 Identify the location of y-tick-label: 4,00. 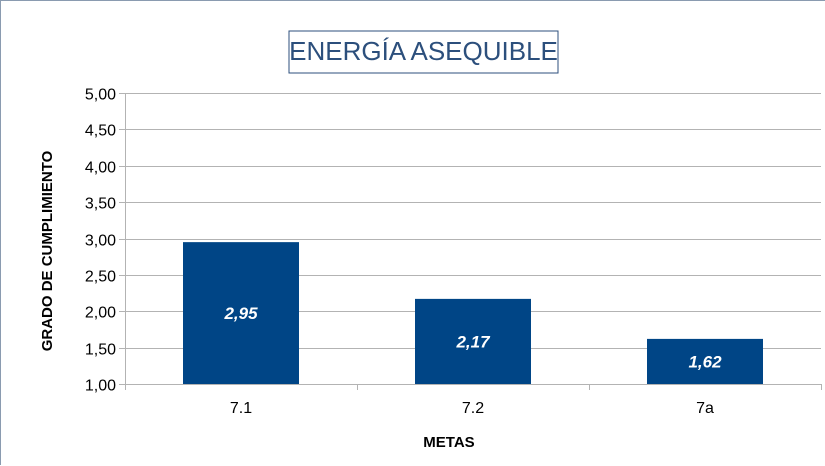
(100, 168).